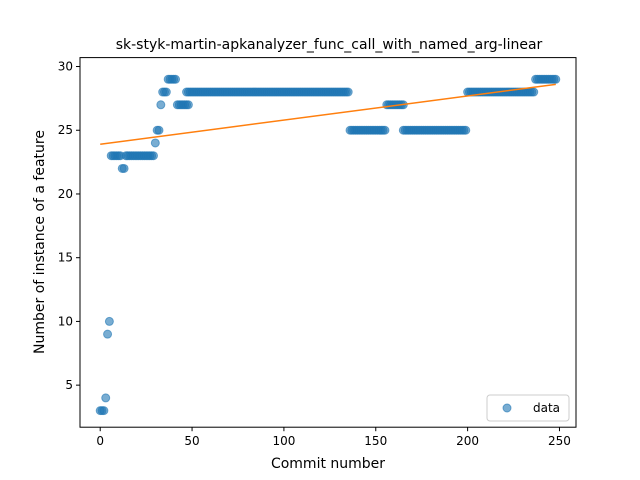  I want to click on x-axis-label: Commit number, so click(328, 464).